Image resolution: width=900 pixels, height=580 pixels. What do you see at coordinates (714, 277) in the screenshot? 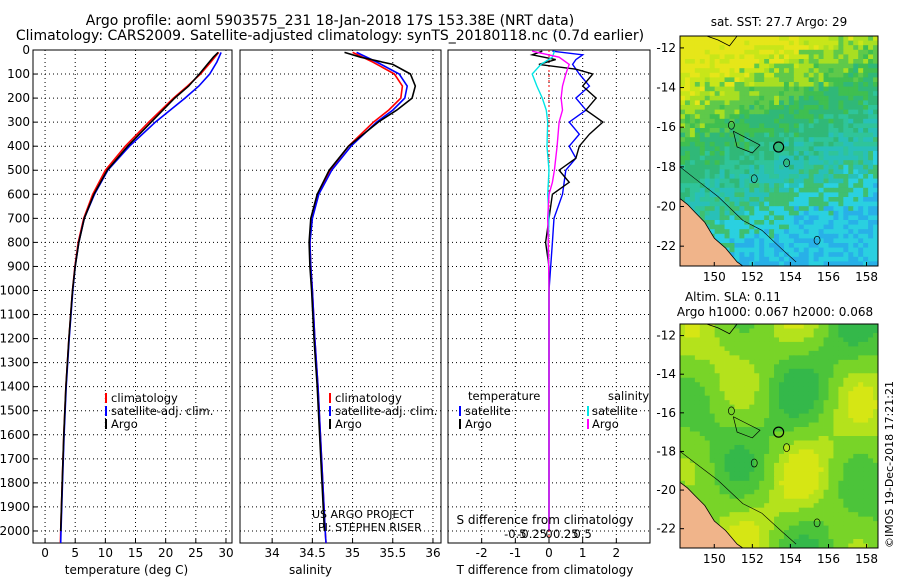
I see `panel-sst-xtick-label: 150` at bounding box center [714, 277].